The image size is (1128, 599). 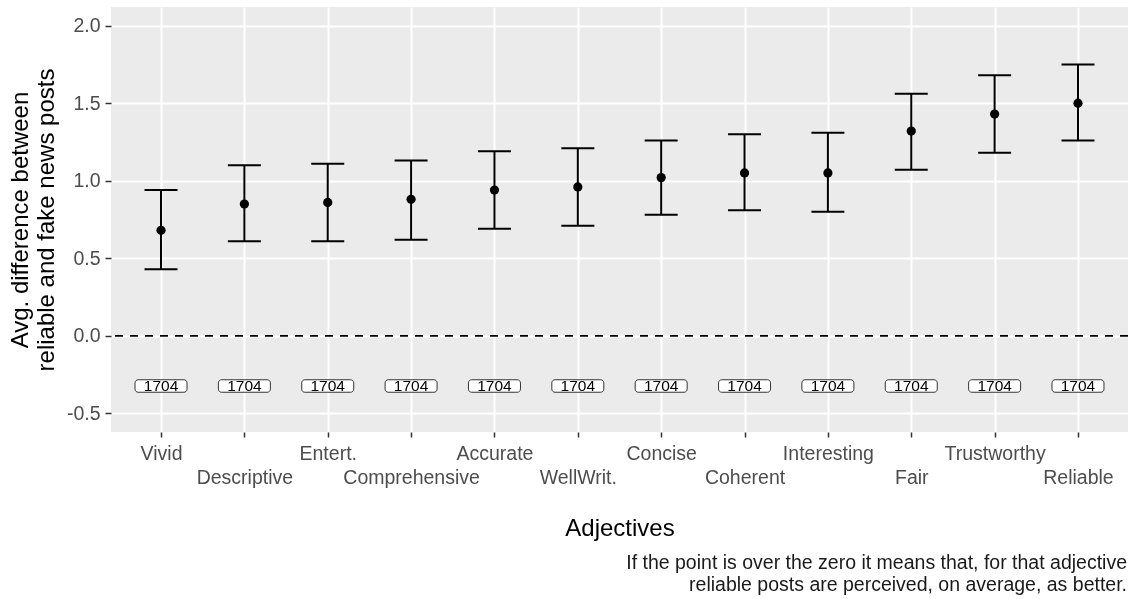 I want to click on x-tick-label: Comprehensive, so click(x=411, y=476).